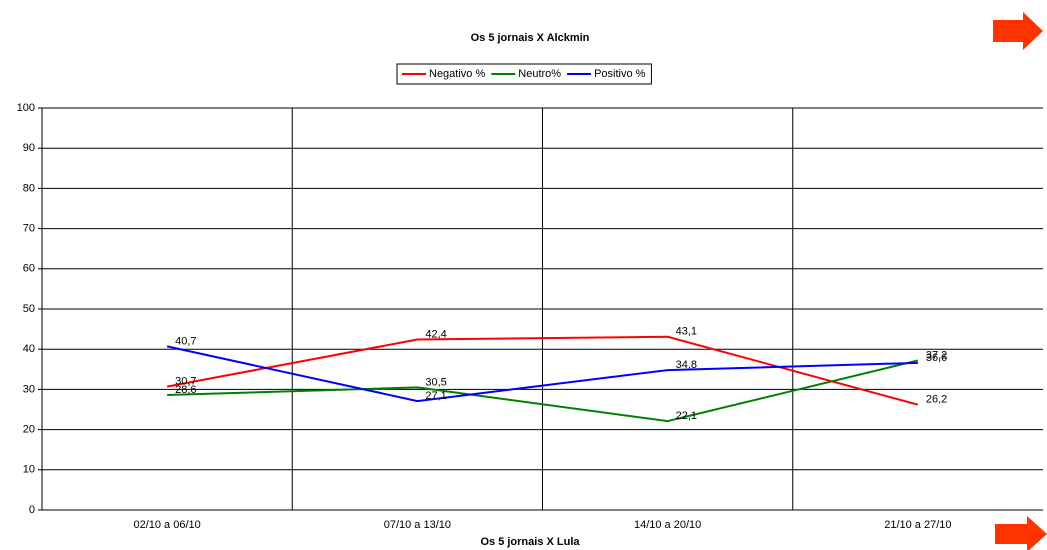 This screenshot has width=1047, height=550. Describe the element at coordinates (936, 400) in the screenshot. I see `data-label: 26,2` at that location.